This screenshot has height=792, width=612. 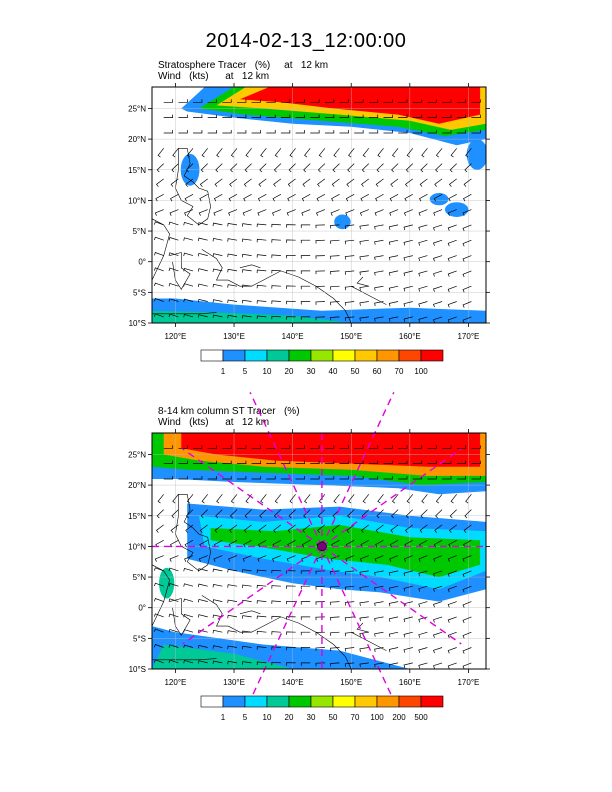 What do you see at coordinates (137, 669) in the screenshot?
I see `y-tick-label: 10°S` at bounding box center [137, 669].